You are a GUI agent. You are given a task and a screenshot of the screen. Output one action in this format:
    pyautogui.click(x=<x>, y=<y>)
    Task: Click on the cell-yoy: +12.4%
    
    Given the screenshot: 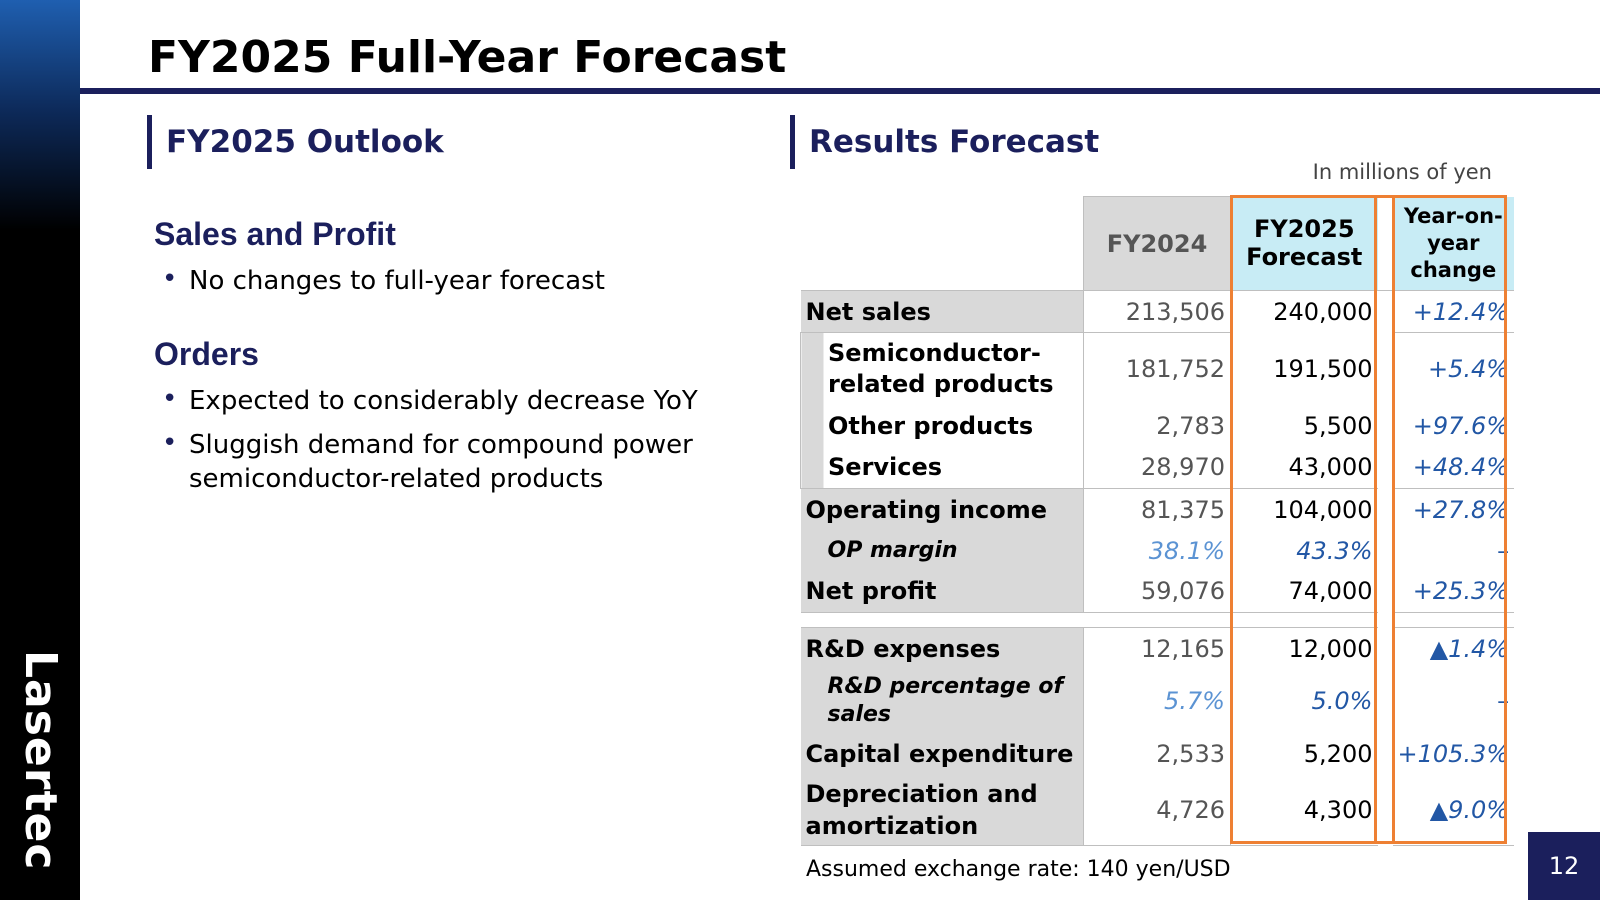 What is the action you would take?
    pyautogui.click(x=1453, y=311)
    